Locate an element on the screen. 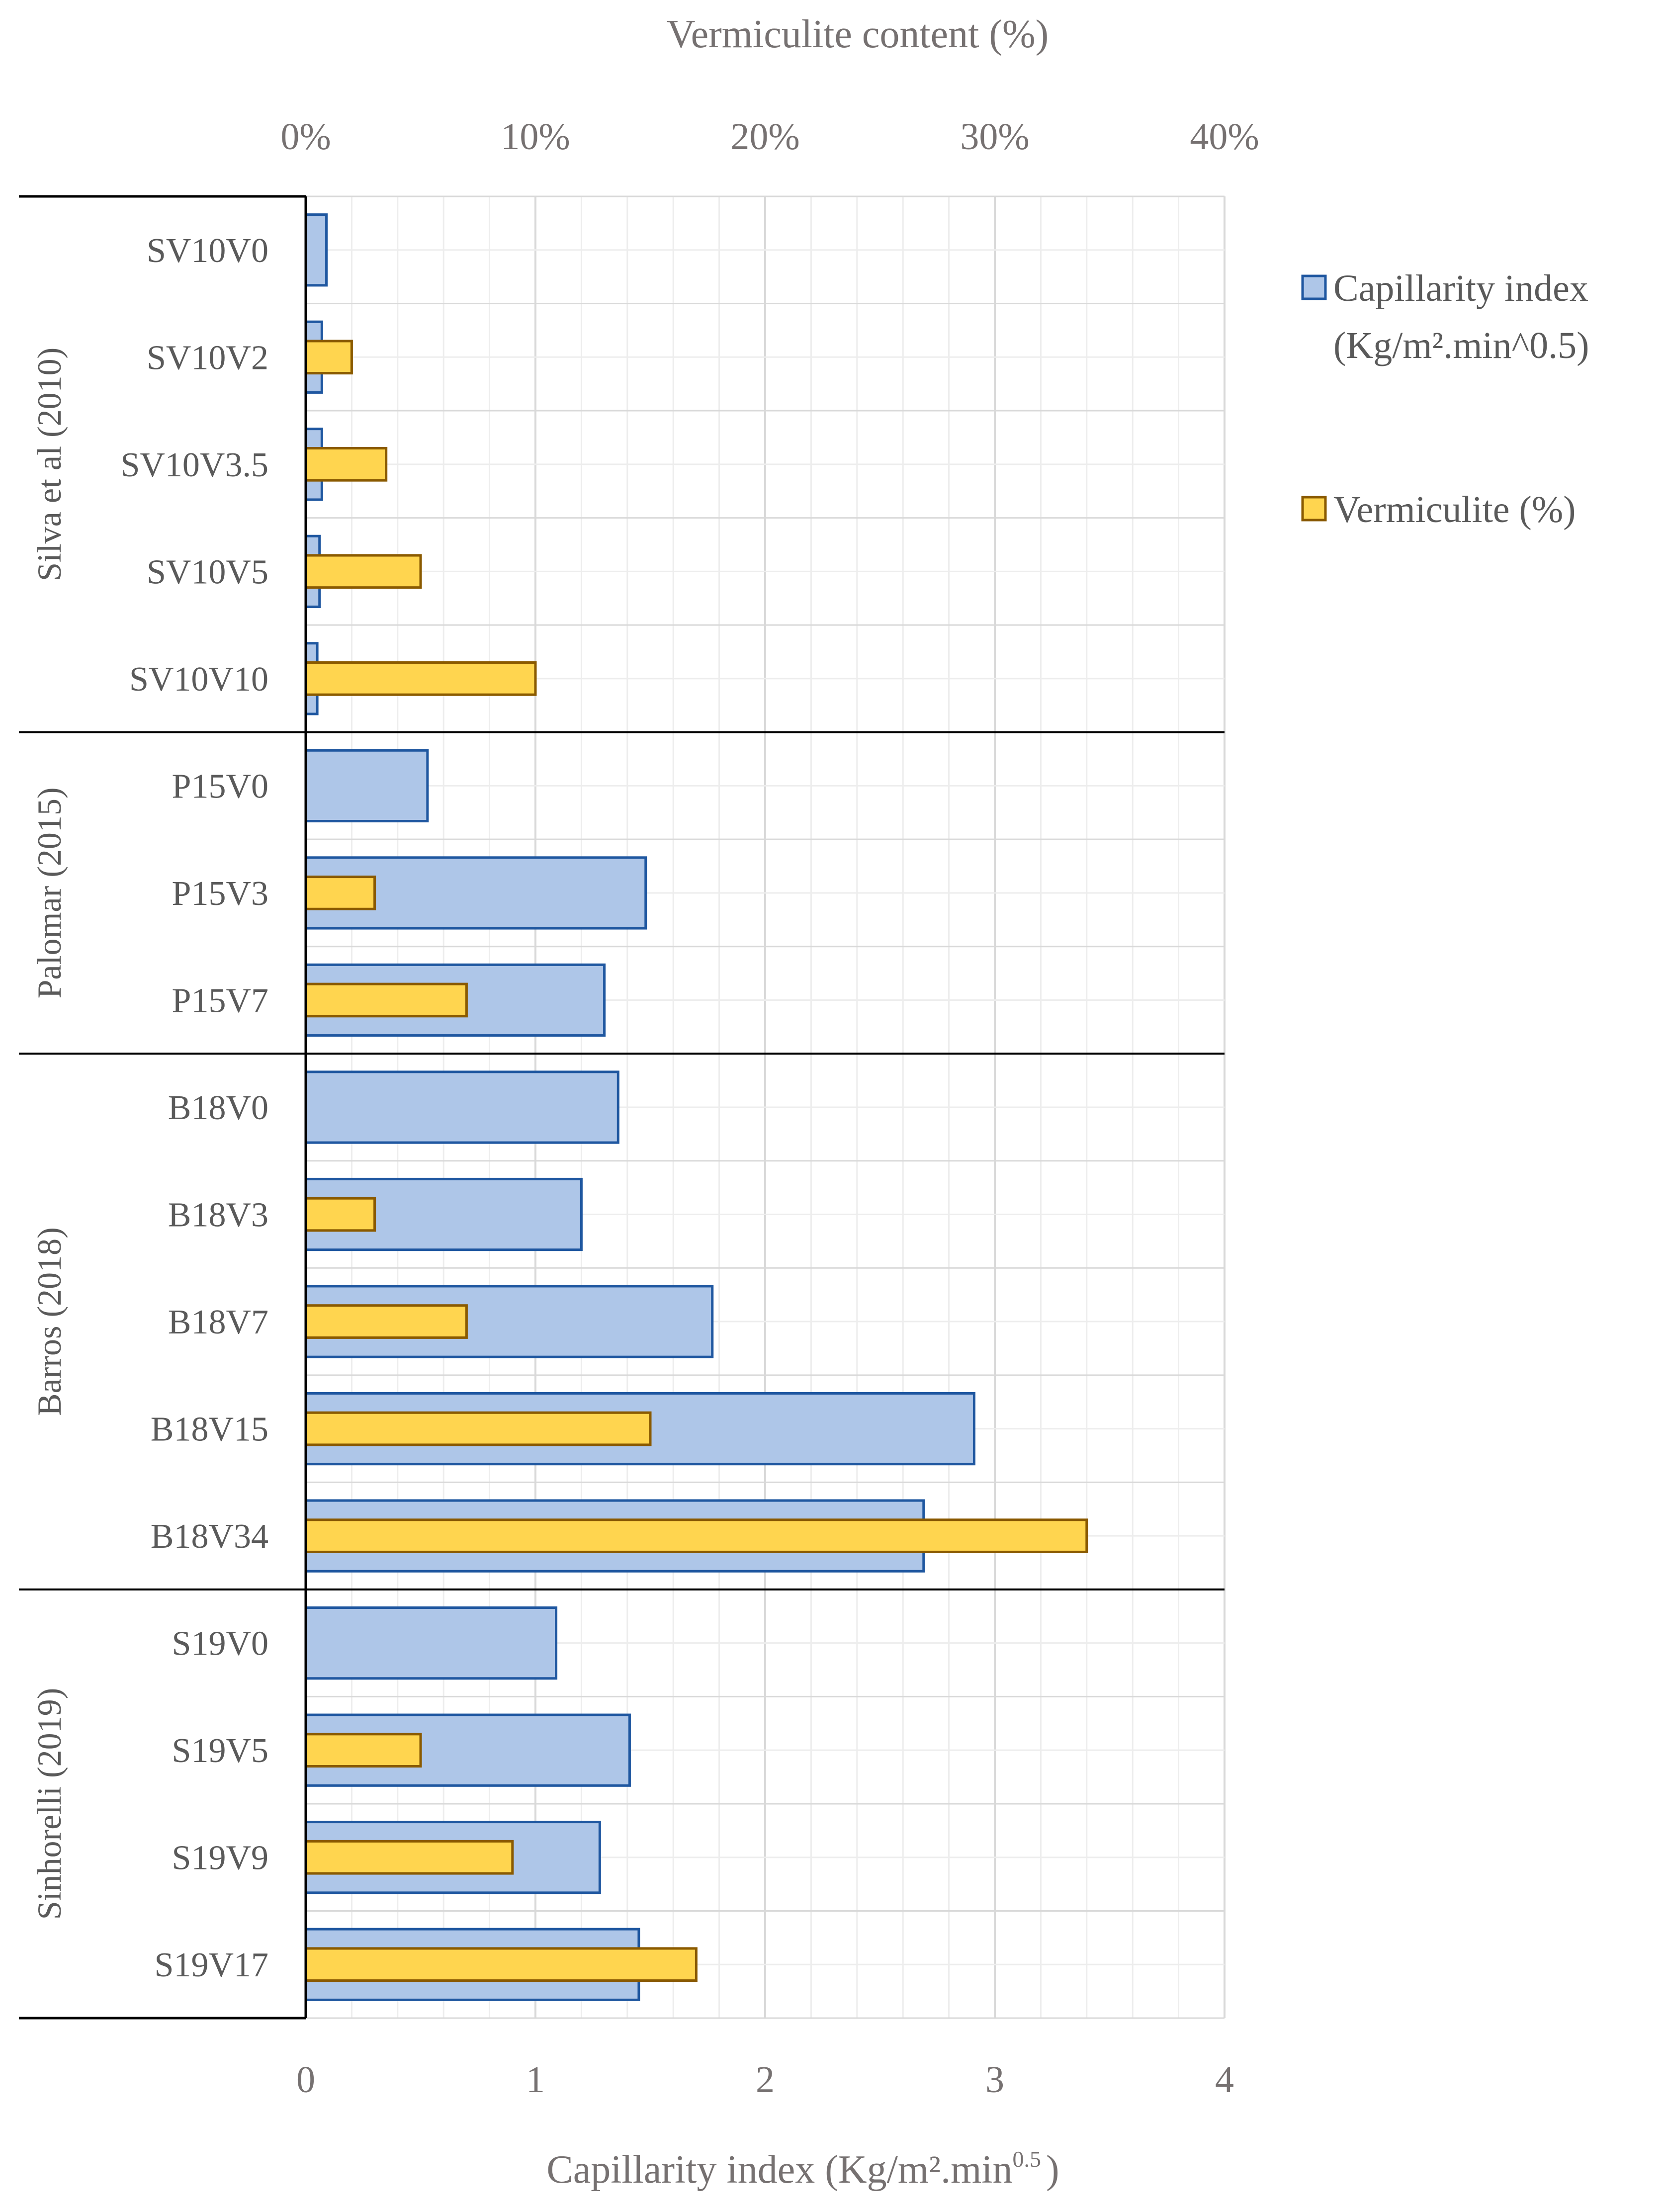 Image resolution: width=1666 pixels, height=2212 pixels. bottom-tick-label: 4 is located at coordinates (1224, 2080).